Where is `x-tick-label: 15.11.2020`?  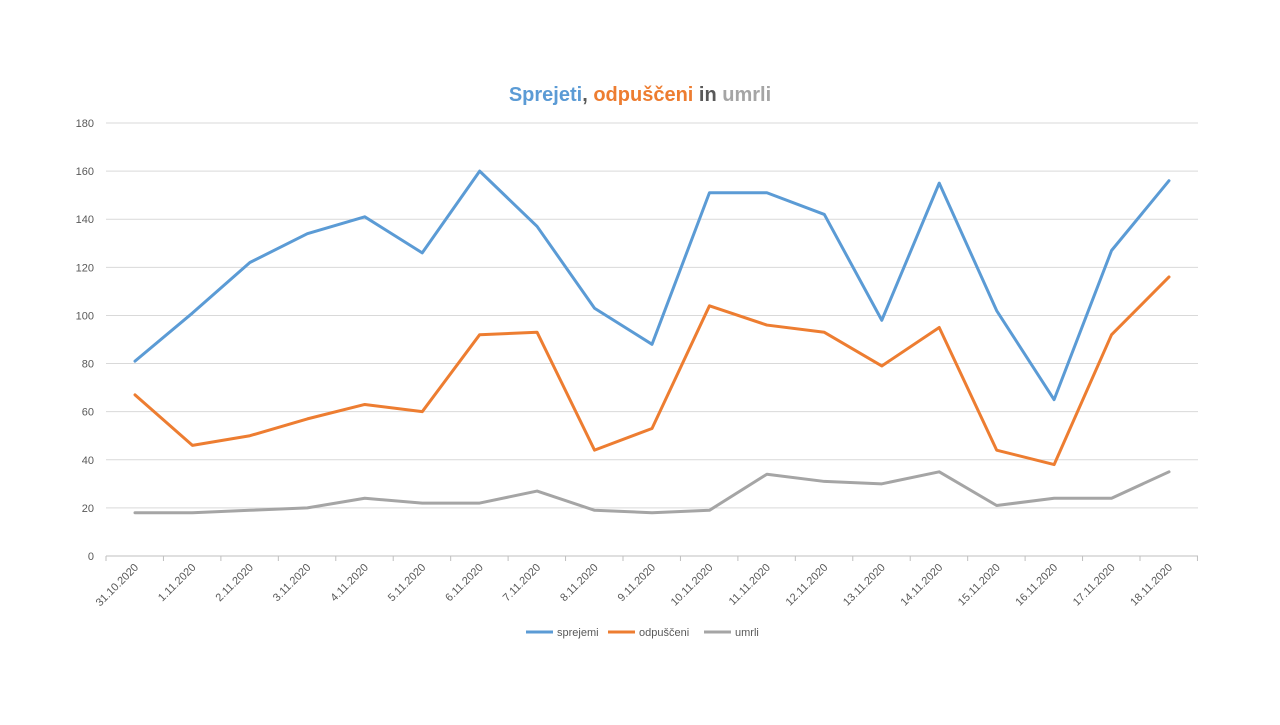
x-tick-label: 15.11.2020 is located at coordinates (979, 585).